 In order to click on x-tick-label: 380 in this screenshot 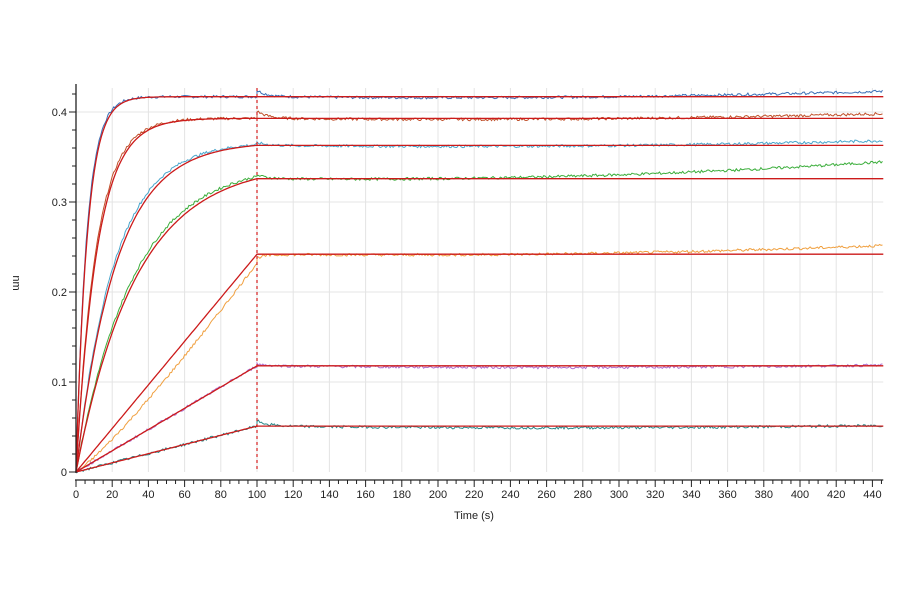, I will do `click(764, 495)`.